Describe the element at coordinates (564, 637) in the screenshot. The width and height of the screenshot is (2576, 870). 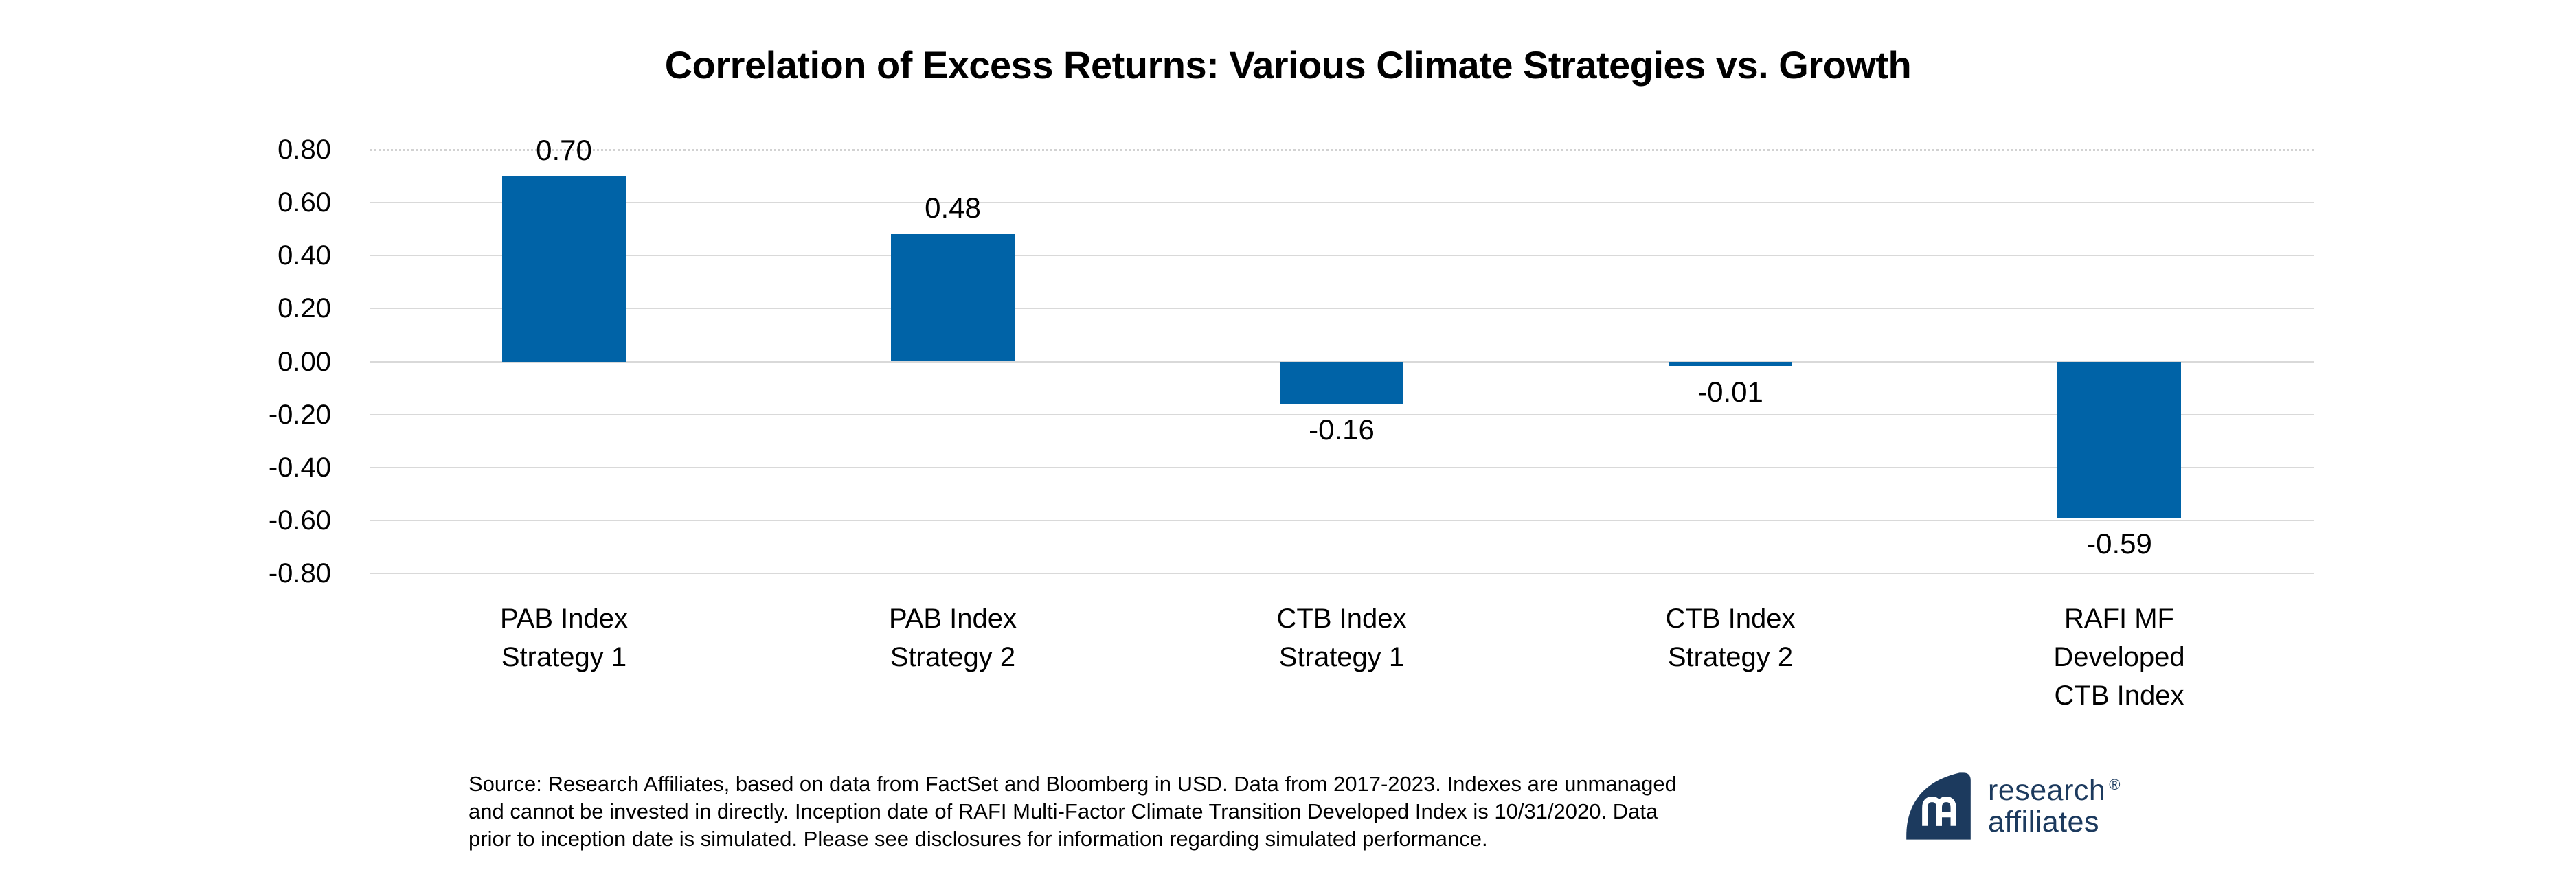
I see `category-label: PAB Index Strategy 1` at that location.